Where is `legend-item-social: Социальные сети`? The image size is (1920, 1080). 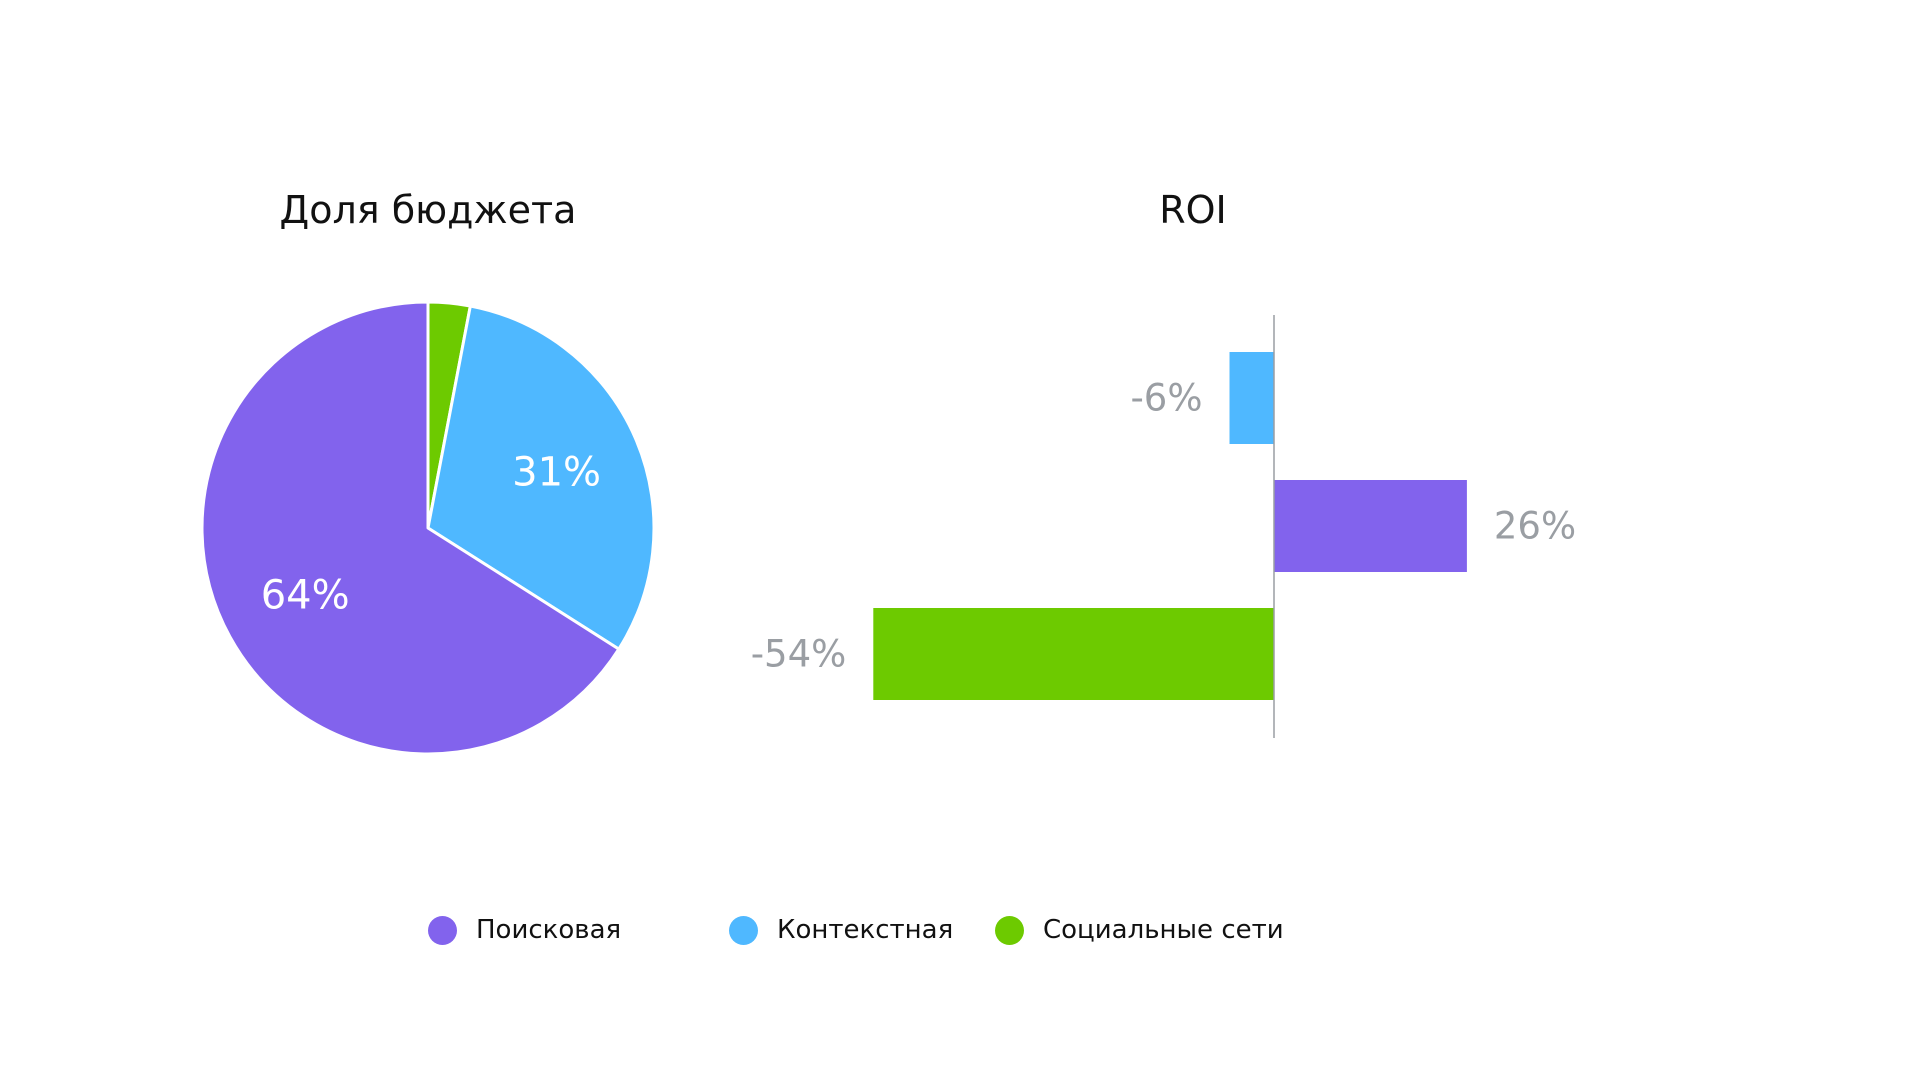 legend-item-social: Социальные сети is located at coordinates (1139, 930).